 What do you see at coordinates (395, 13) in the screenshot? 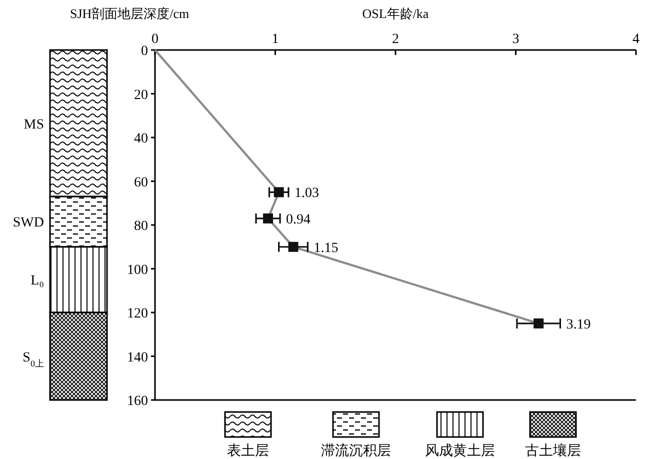
I see `x-axis-title: OSL年龄/ka` at bounding box center [395, 13].